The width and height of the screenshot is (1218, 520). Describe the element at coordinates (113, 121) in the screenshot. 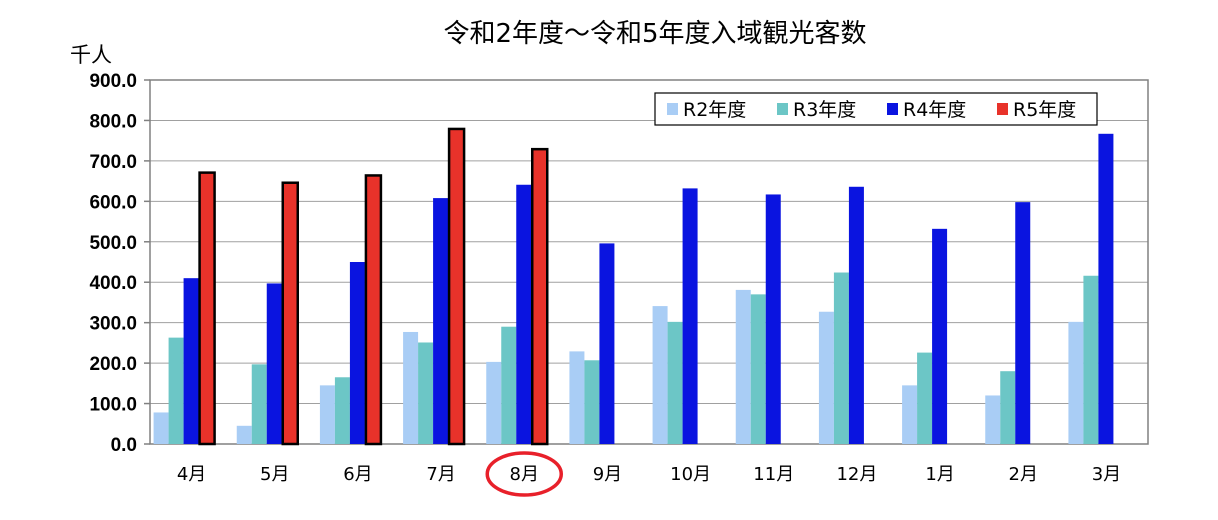

I see `y-tick-label: 800.0` at that location.